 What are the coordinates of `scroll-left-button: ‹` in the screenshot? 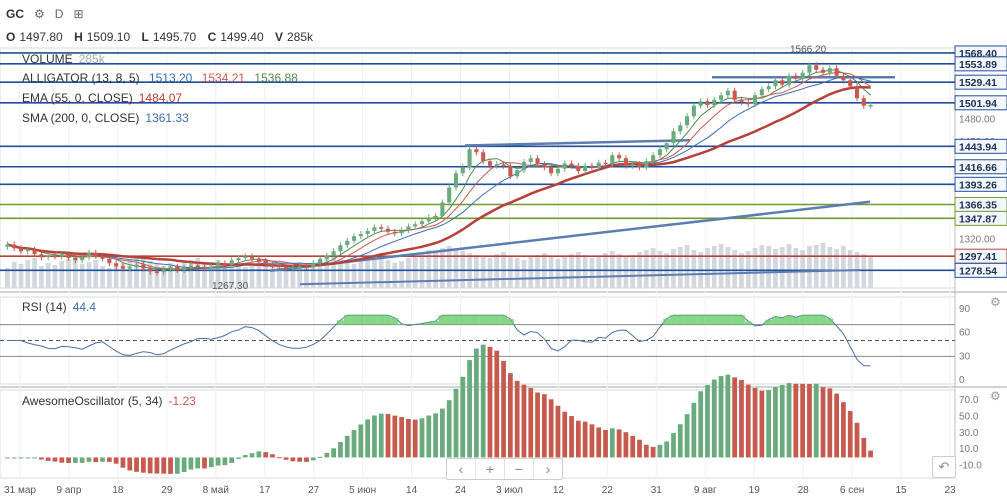 It's located at (461, 469).